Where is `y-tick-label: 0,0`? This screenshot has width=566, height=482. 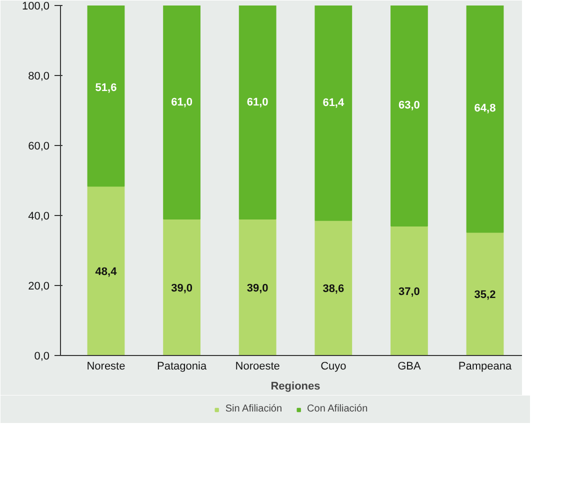 y-tick-label: 0,0 is located at coordinates (42, 356).